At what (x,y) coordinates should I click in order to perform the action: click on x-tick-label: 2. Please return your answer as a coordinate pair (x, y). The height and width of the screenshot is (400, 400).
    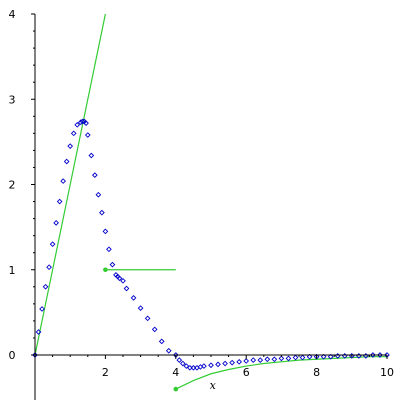
    Looking at the image, I should click on (105, 372).